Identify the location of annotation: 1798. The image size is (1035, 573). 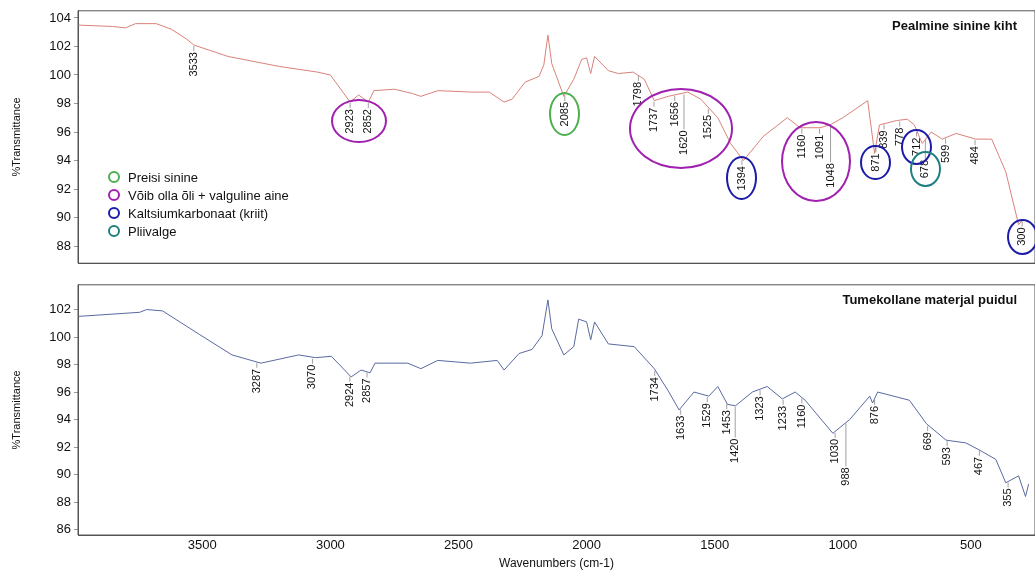
(637, 94).